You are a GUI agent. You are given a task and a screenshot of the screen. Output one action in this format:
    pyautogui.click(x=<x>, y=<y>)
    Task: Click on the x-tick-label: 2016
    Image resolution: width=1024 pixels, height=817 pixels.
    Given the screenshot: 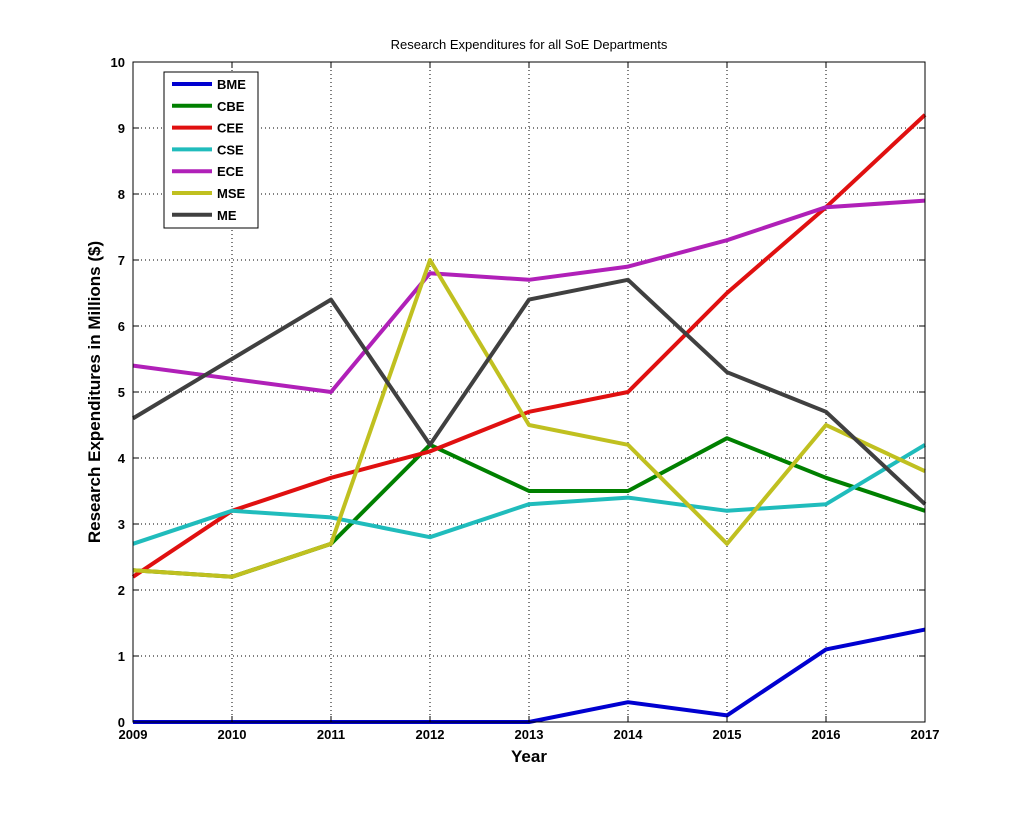 What is the action you would take?
    pyautogui.click(x=826, y=734)
    